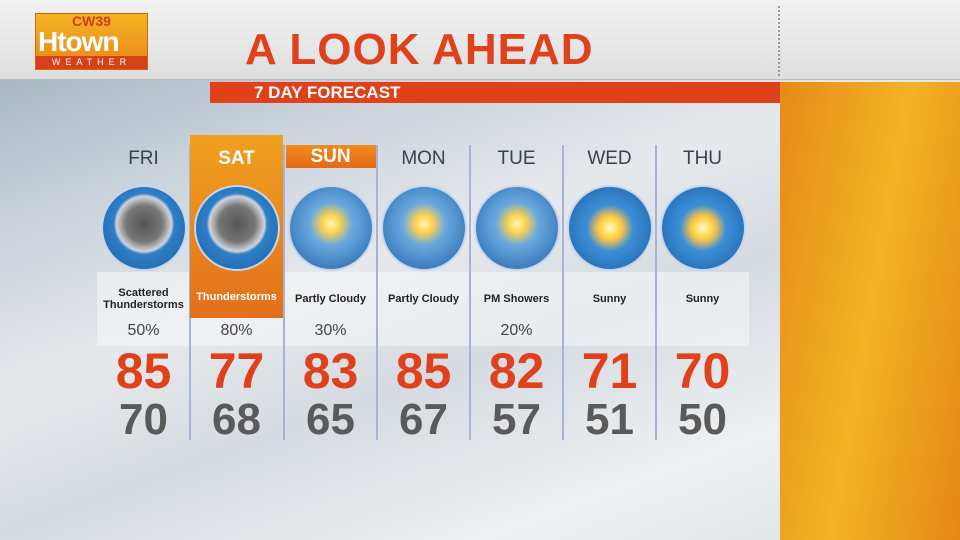 The width and height of the screenshot is (960, 540). Describe the element at coordinates (236, 419) in the screenshot. I see `low-temp: 68` at that location.